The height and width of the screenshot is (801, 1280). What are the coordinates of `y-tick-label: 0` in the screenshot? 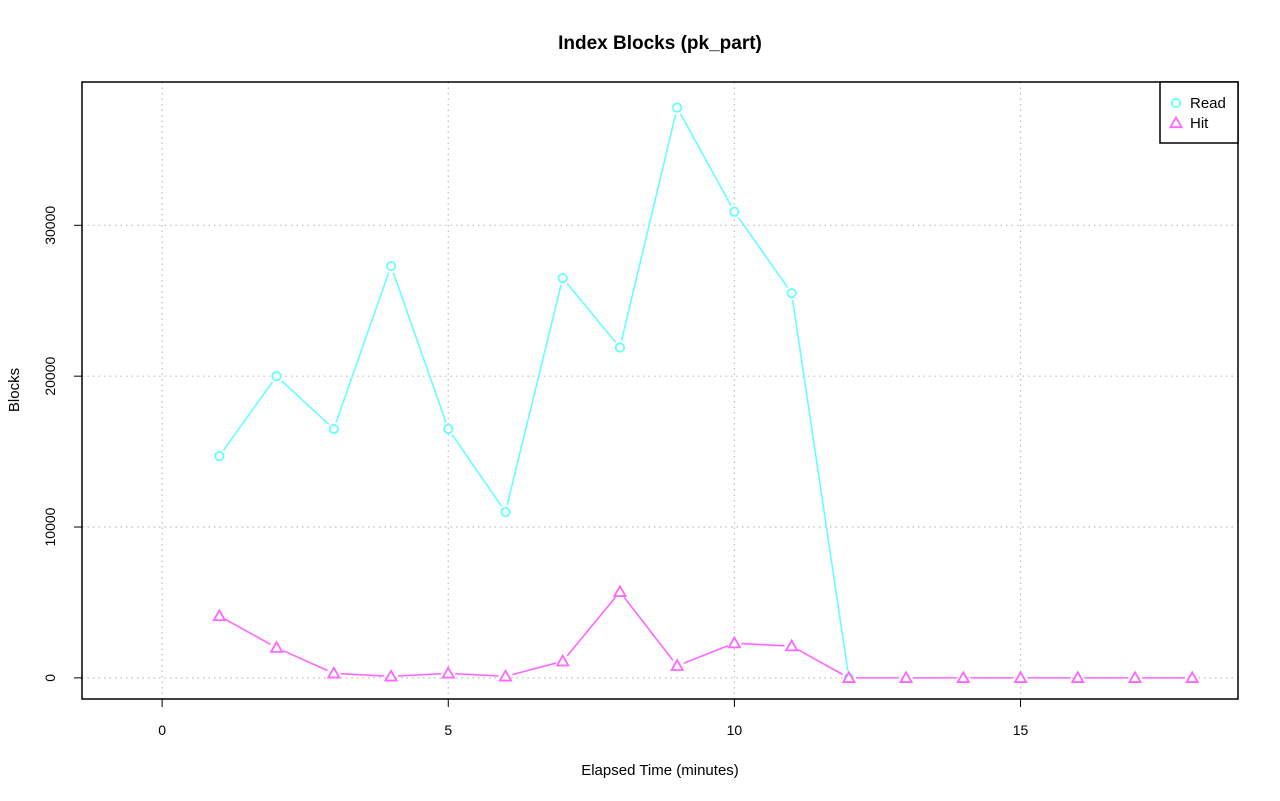 It's located at (50, 678).